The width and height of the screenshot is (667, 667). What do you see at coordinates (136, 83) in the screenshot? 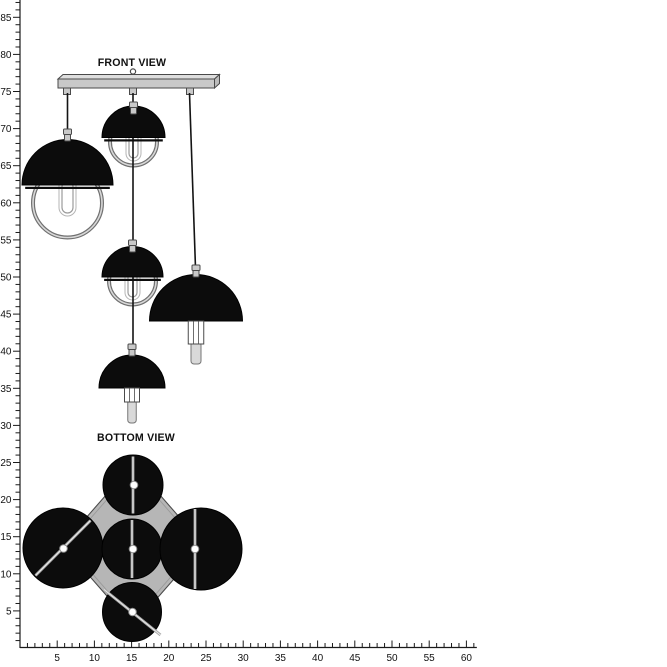
I see `canopy-bar` at bounding box center [136, 83].